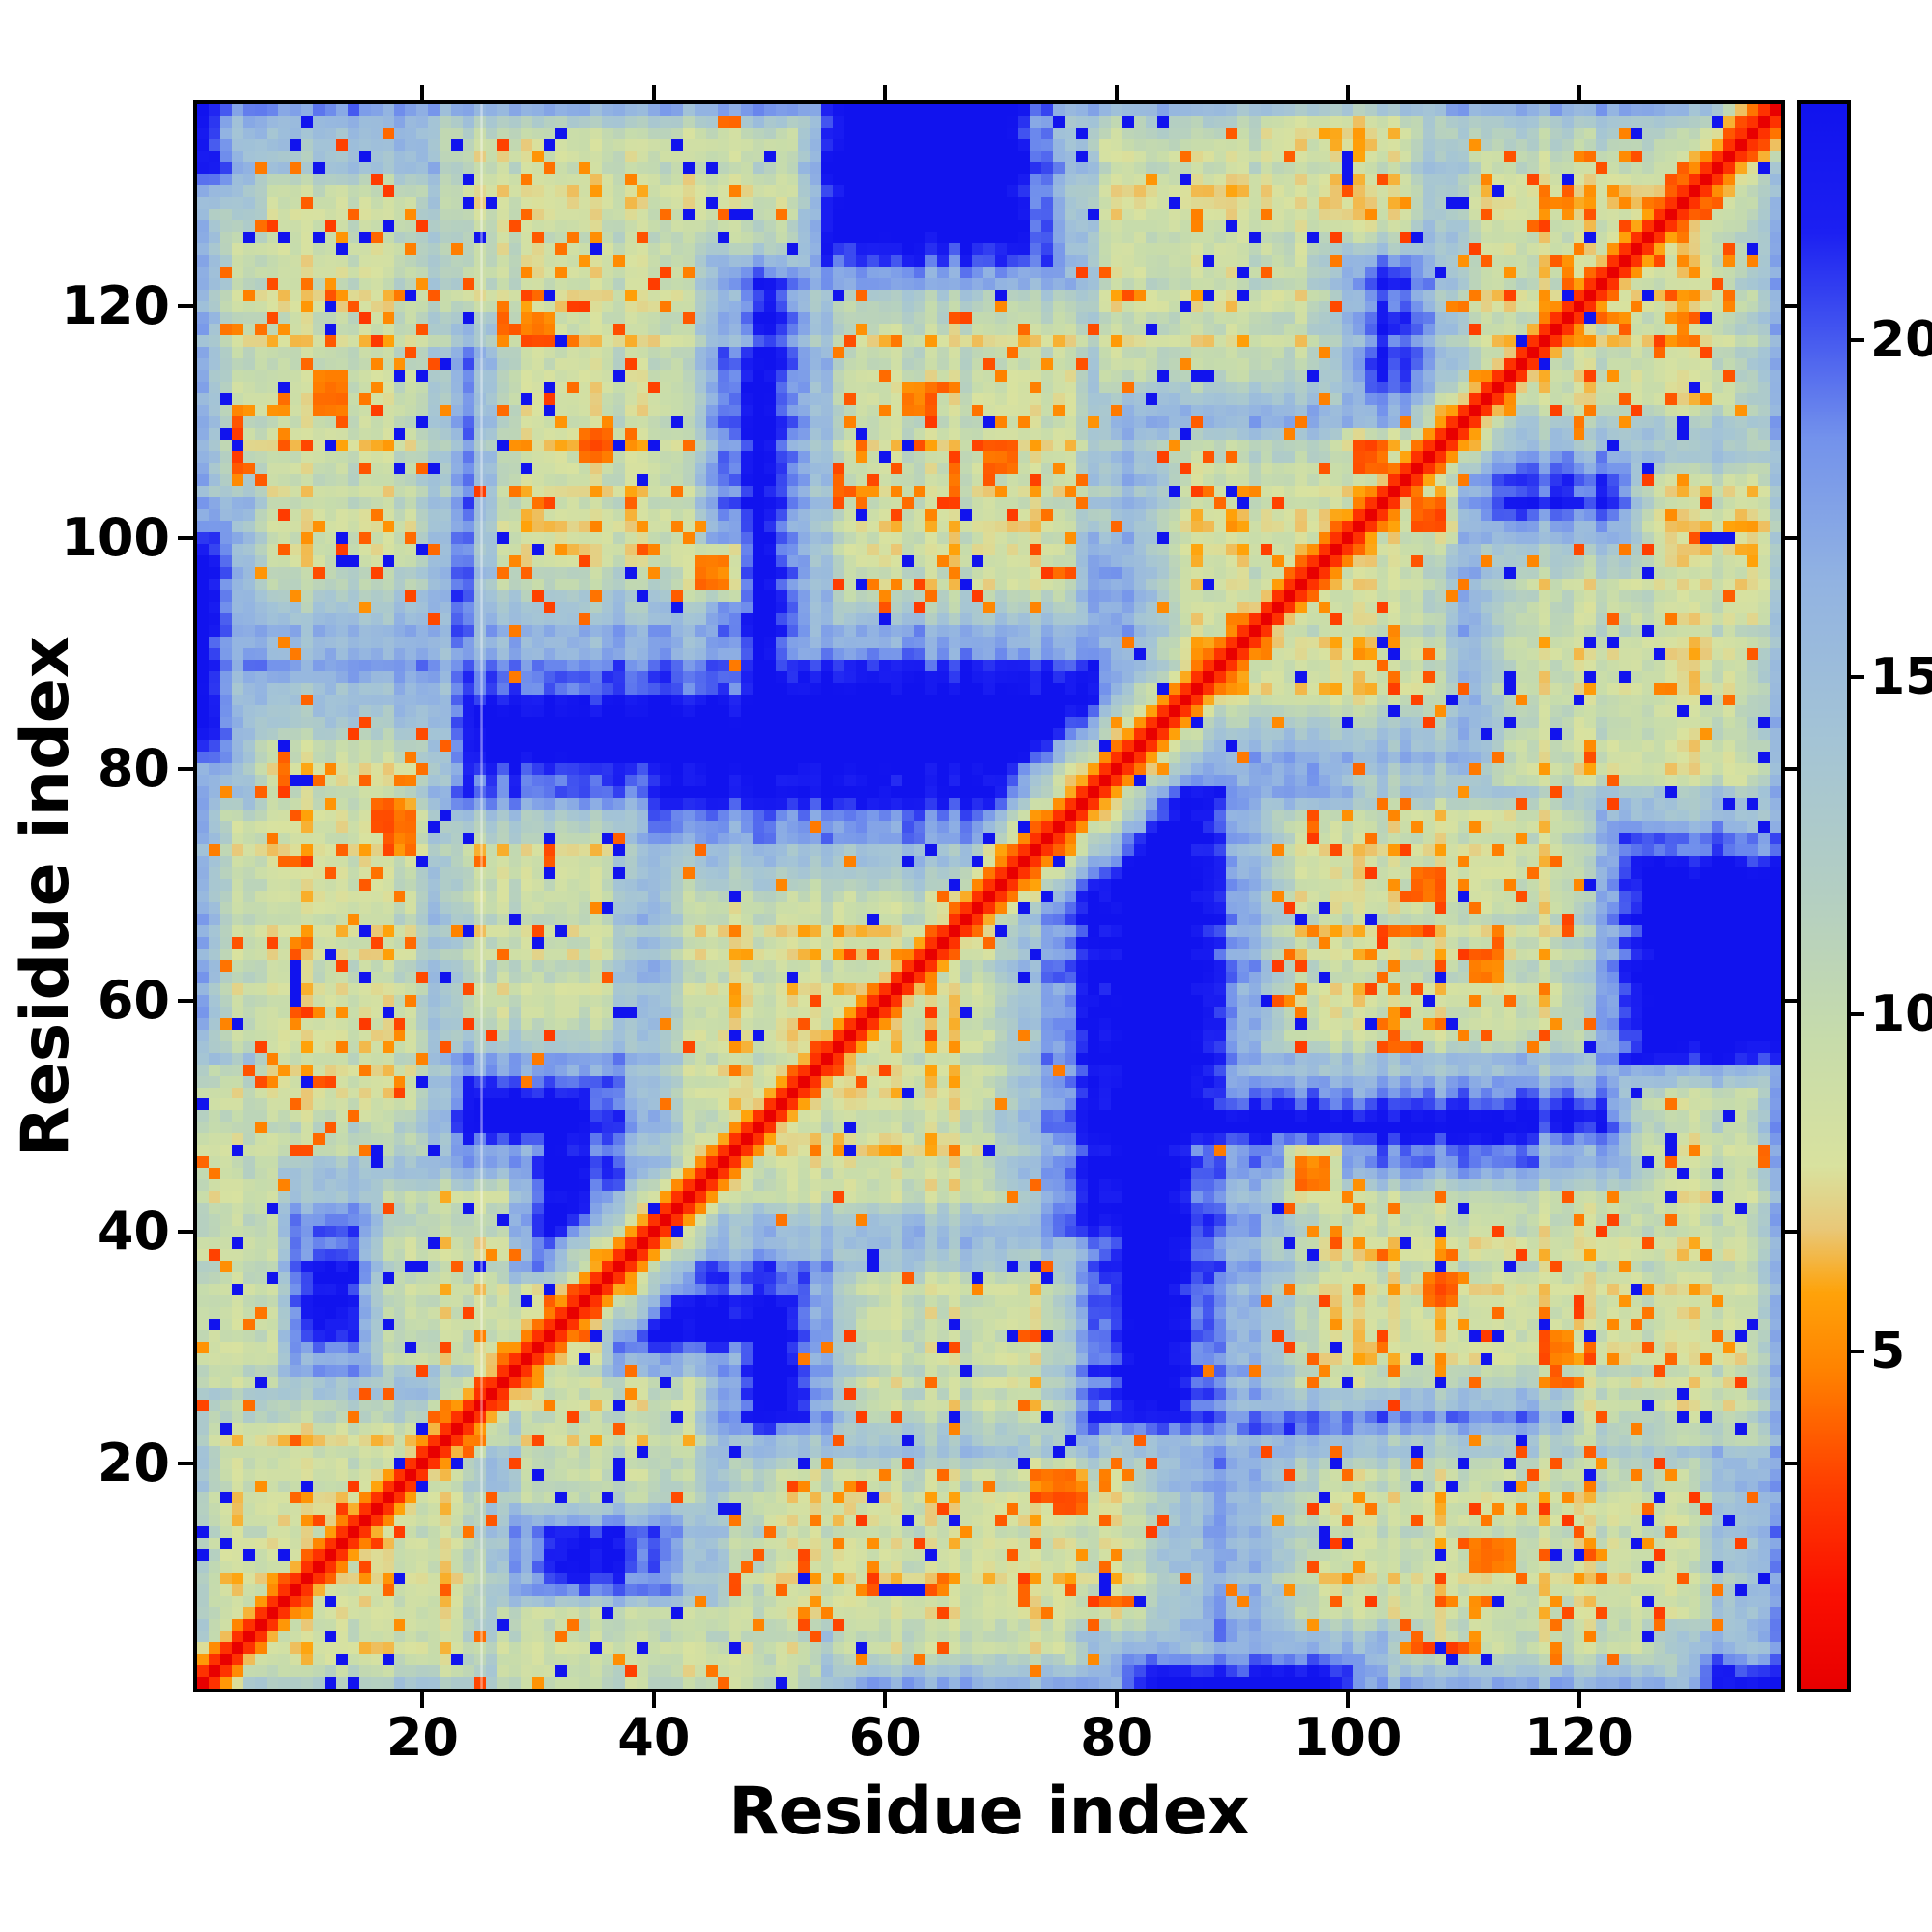  What do you see at coordinates (1579, 1737) in the screenshot?
I see `x-tick-label: 120` at bounding box center [1579, 1737].